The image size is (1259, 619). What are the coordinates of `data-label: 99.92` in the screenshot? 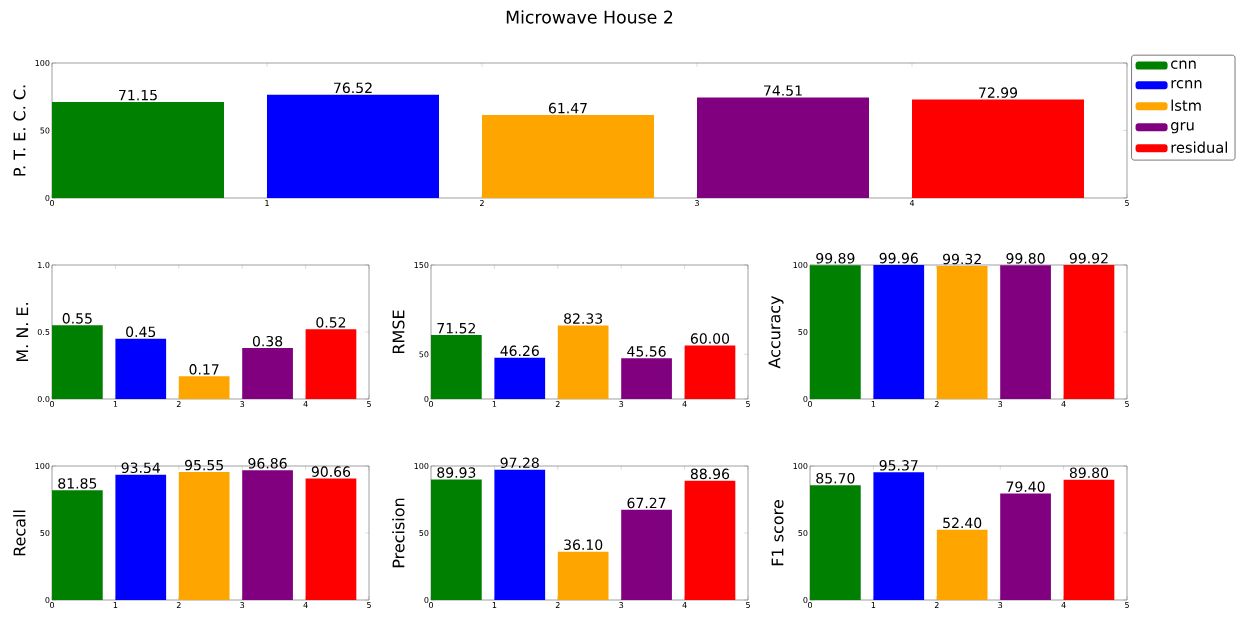 It's located at (1088, 258).